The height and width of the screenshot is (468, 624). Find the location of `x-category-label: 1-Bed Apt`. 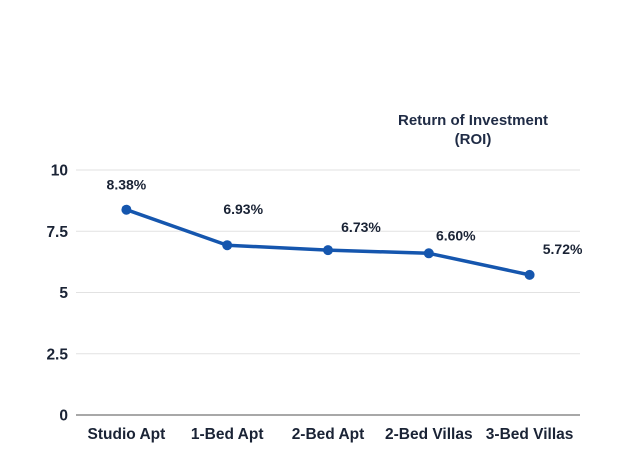

x-category-label: 1-Bed Apt is located at coordinates (227, 434).